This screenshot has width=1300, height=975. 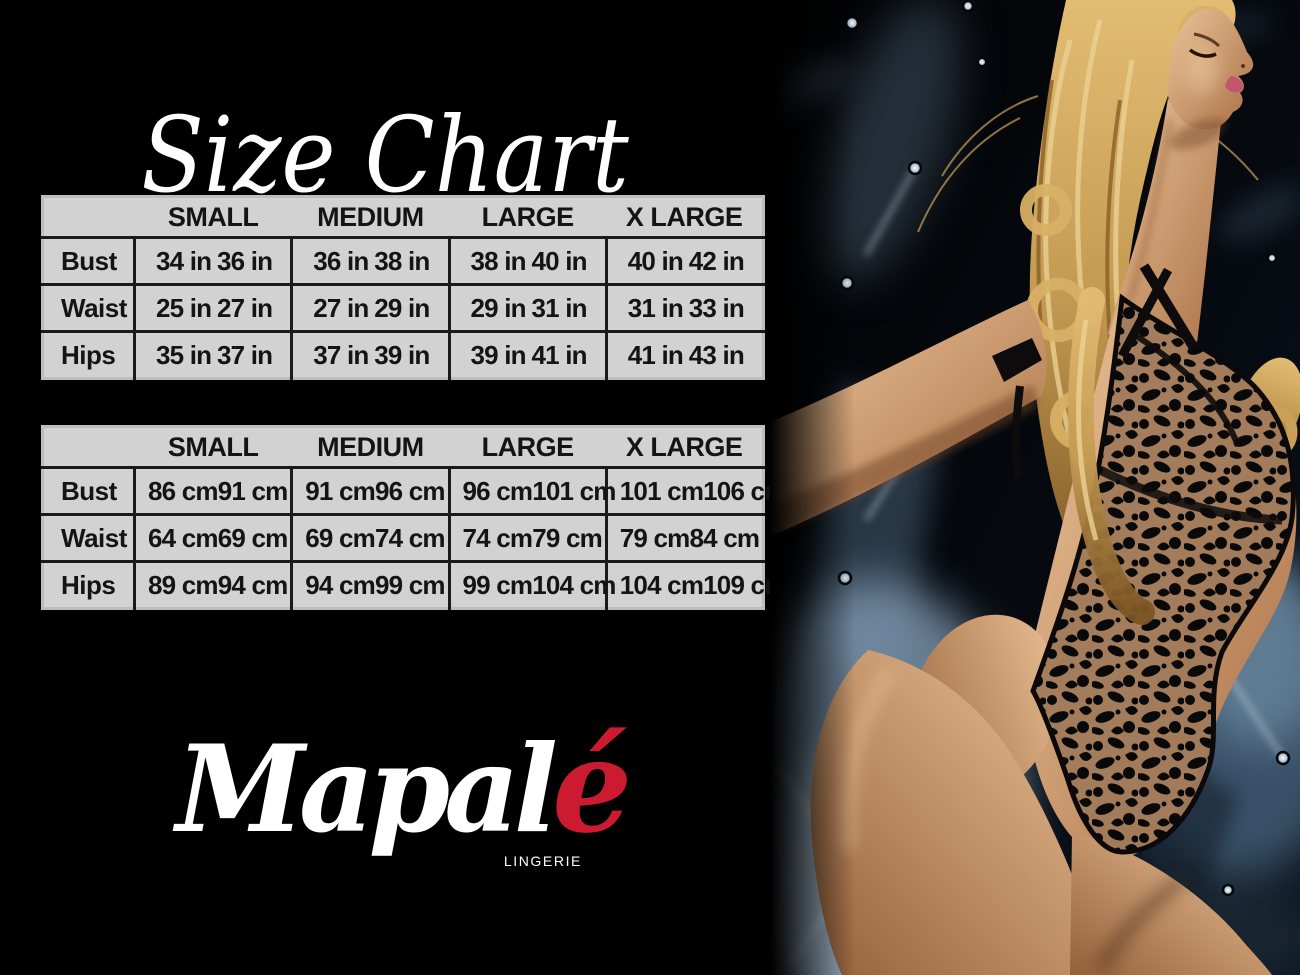 I want to click on underbust-band, so click(x=1190, y=495).